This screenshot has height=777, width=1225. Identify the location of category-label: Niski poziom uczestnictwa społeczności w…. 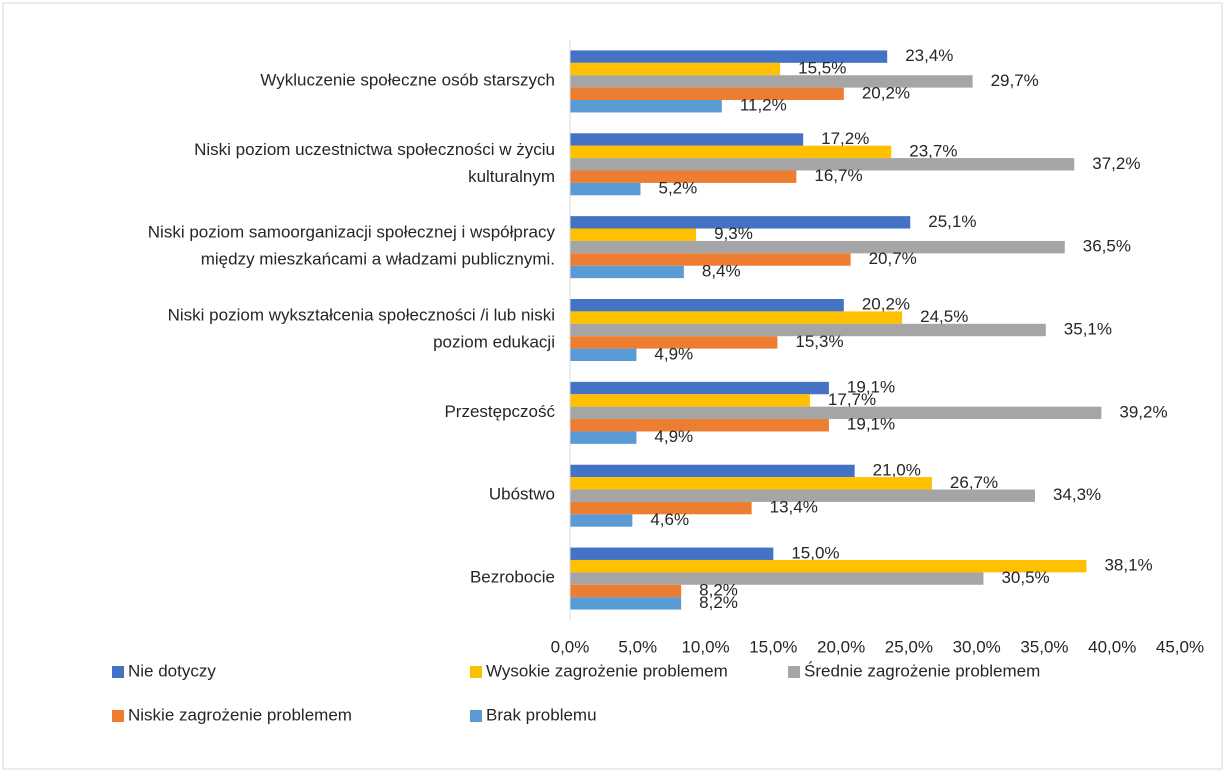
(374, 163).